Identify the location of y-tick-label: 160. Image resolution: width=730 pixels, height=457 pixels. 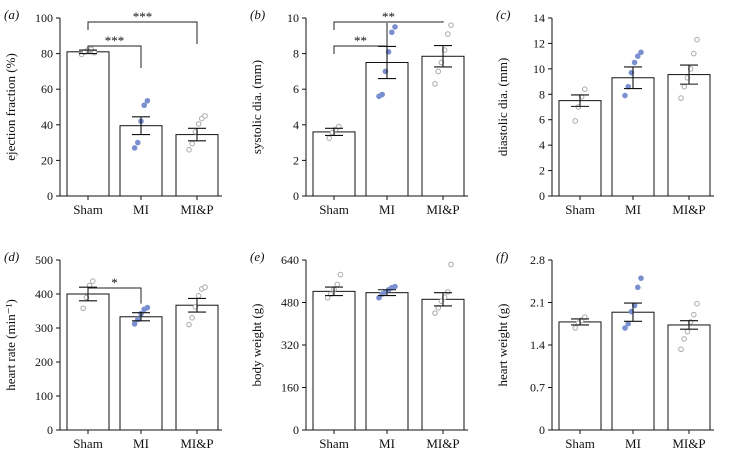
(290, 388).